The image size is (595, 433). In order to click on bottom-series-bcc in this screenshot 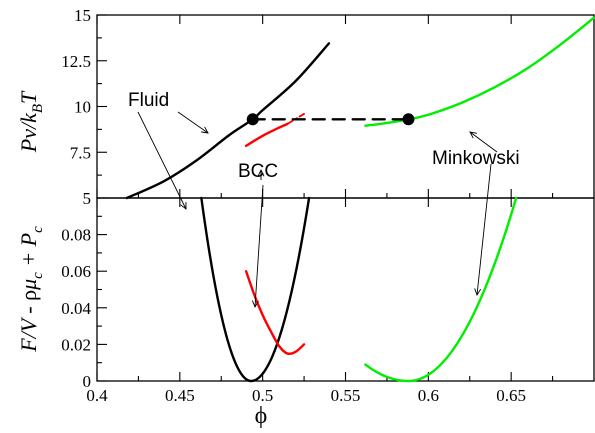, I will do `click(275, 313)`.